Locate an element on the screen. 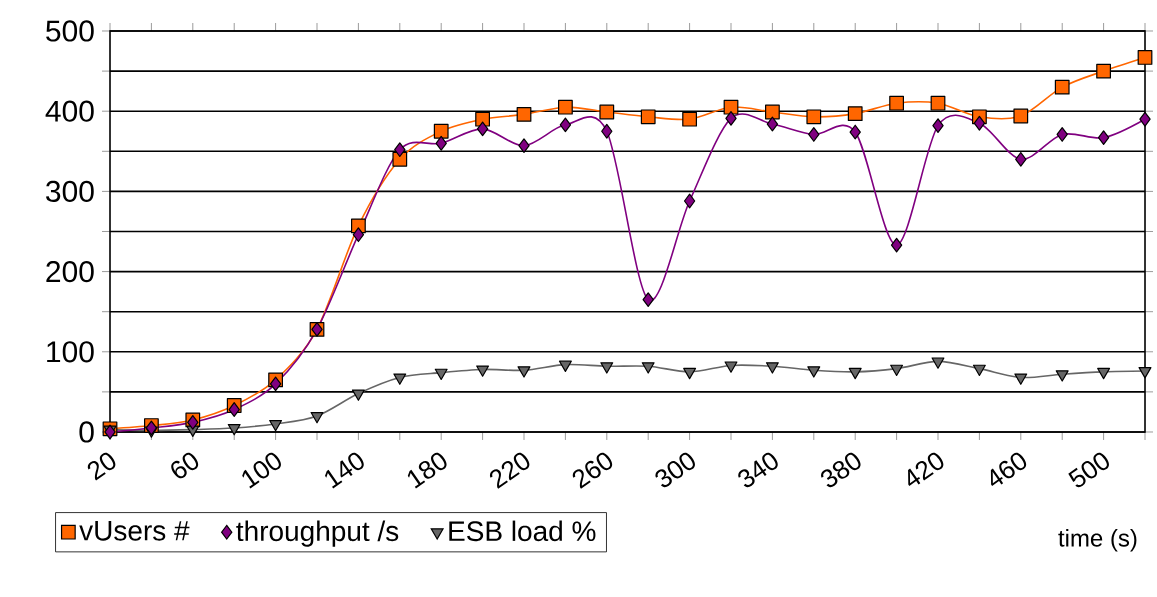 The width and height of the screenshot is (1157, 597). y-tick-label: 400 is located at coordinates (69, 111).